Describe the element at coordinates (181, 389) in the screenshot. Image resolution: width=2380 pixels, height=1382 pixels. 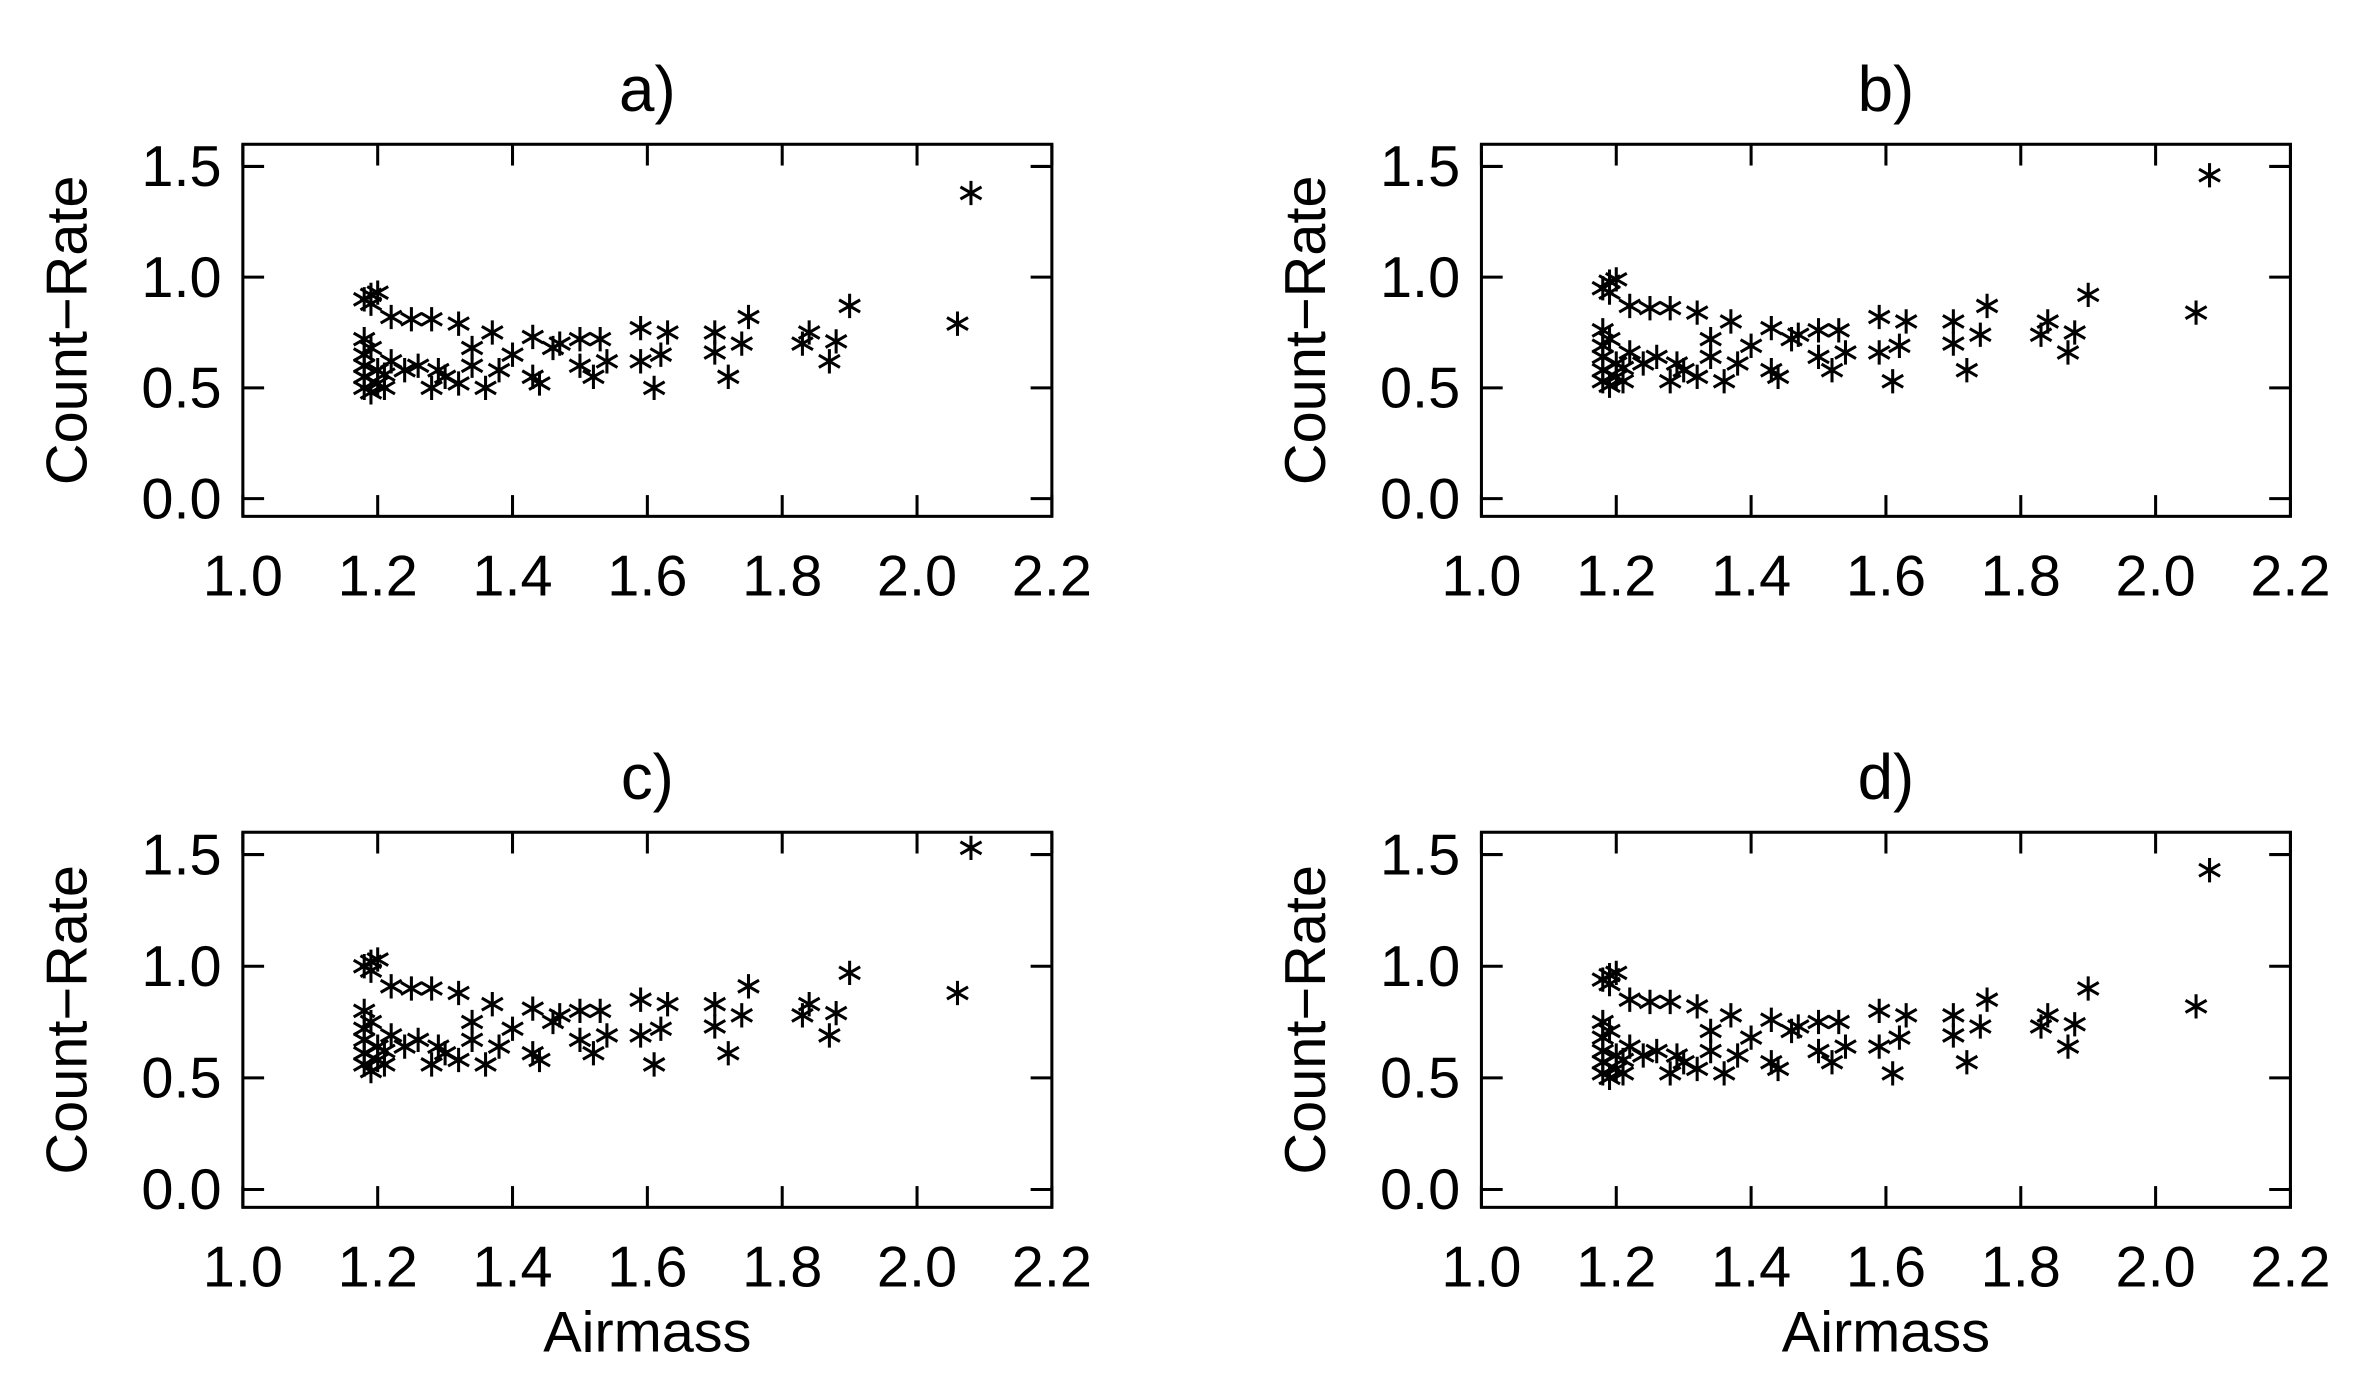
I see `y-tick-label: 0.5` at that location.